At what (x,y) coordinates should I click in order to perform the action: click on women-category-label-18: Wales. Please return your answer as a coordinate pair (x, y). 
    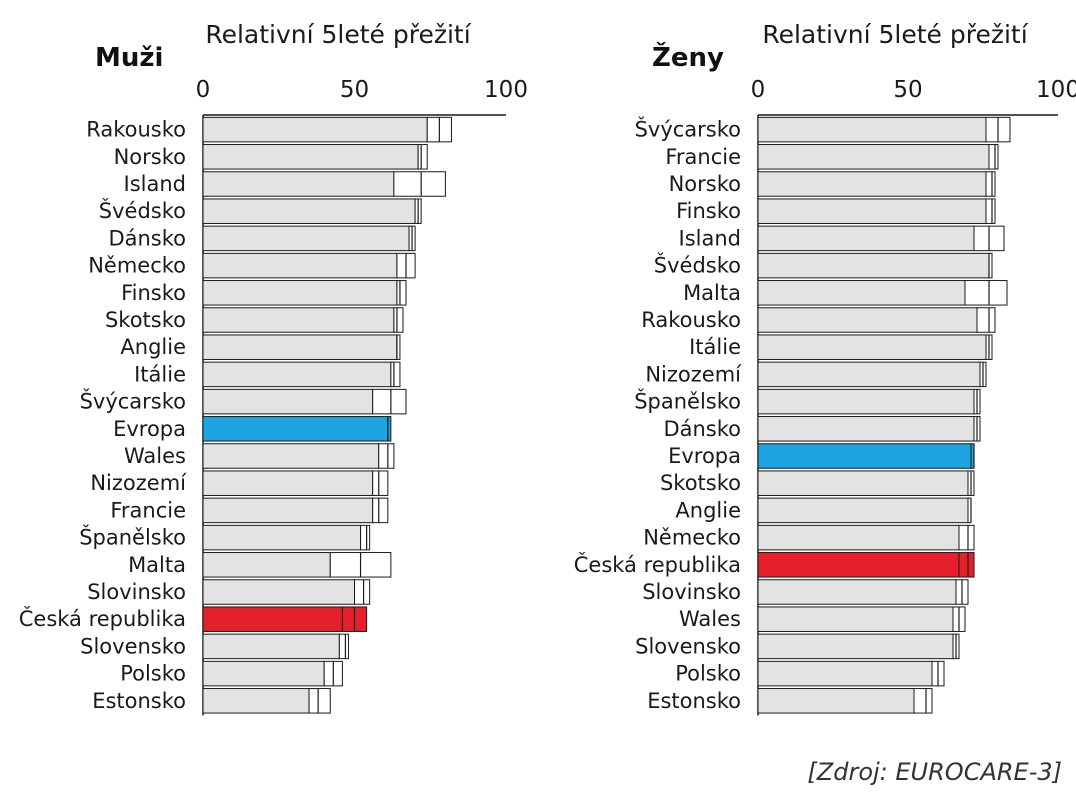
    Looking at the image, I should click on (710, 619).